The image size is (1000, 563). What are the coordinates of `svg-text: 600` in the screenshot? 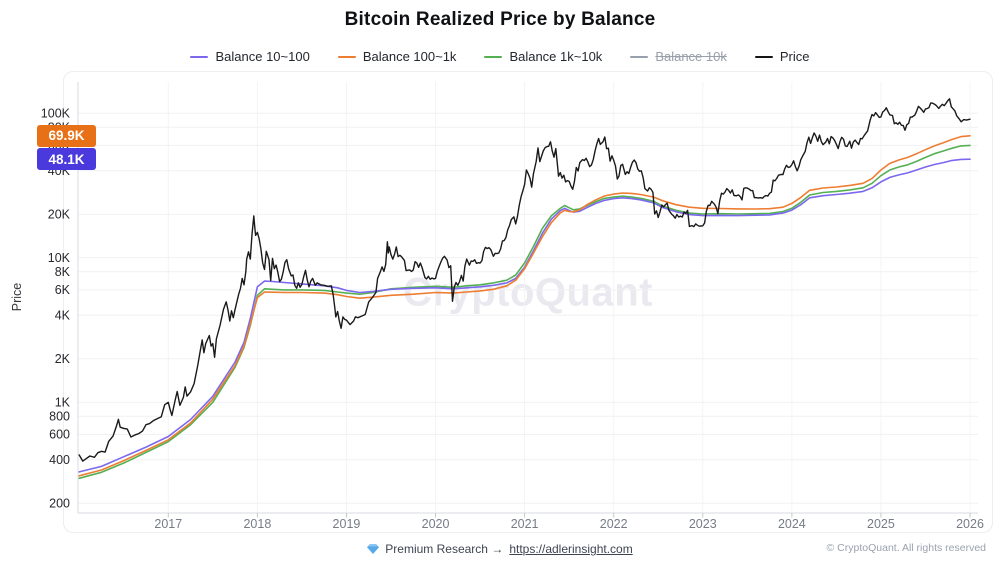 It's located at (59, 435).